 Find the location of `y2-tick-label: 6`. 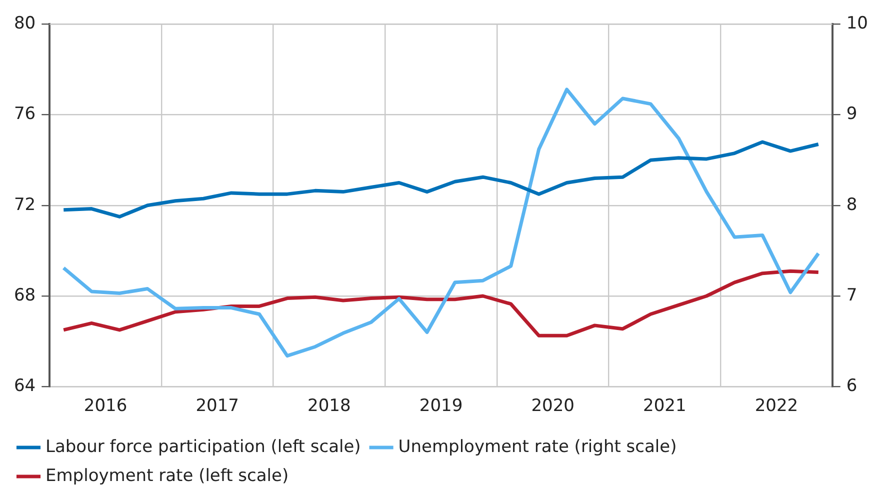

y2-tick-label: 6 is located at coordinates (852, 386).